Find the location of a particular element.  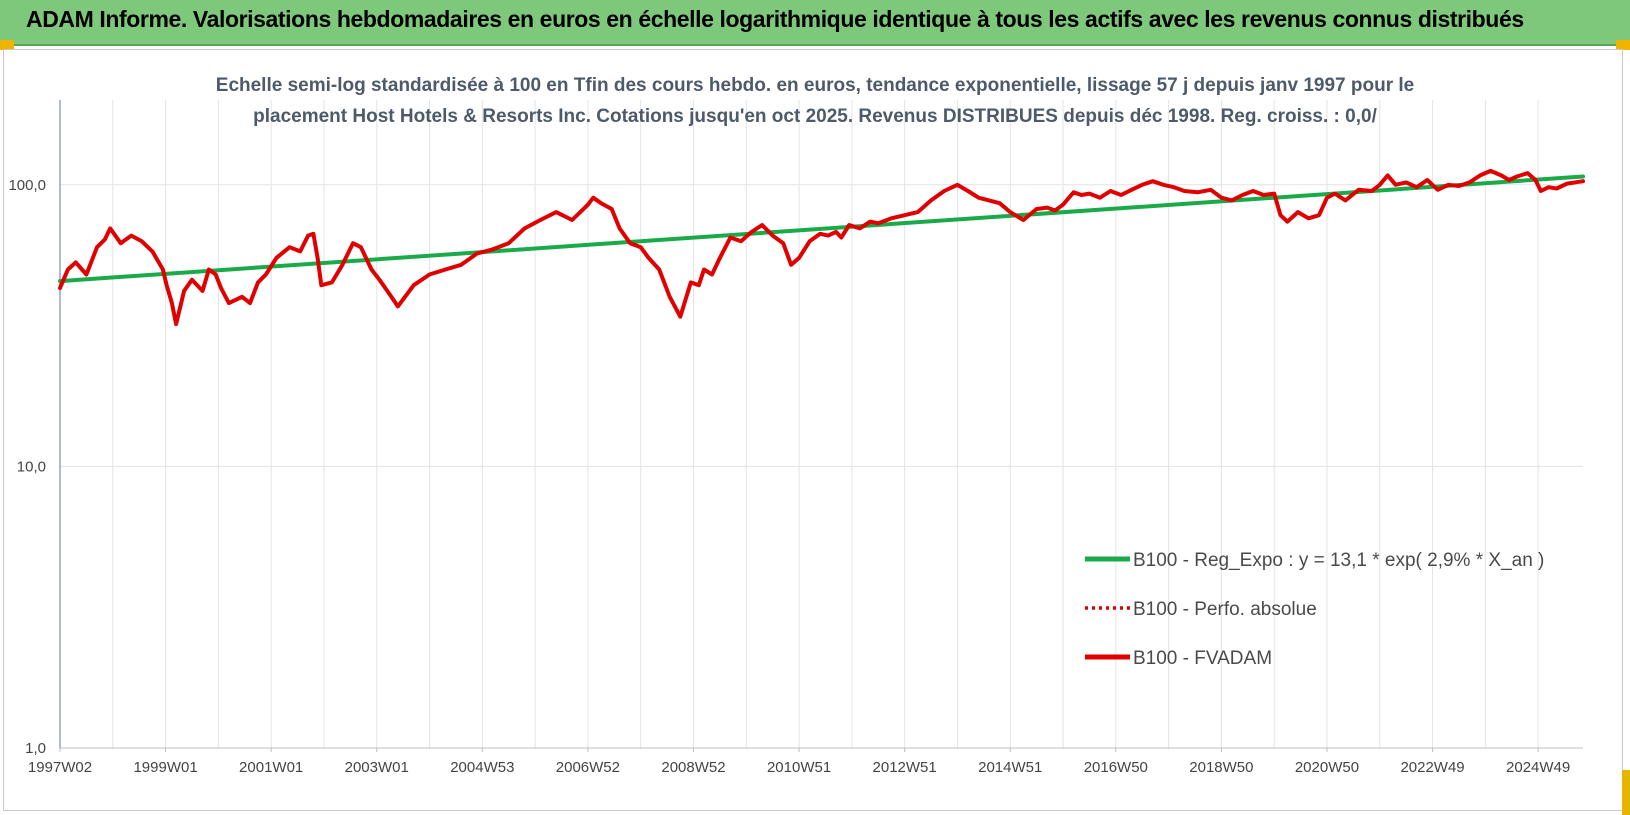

corner-marker-right is located at coordinates (1623, 45).